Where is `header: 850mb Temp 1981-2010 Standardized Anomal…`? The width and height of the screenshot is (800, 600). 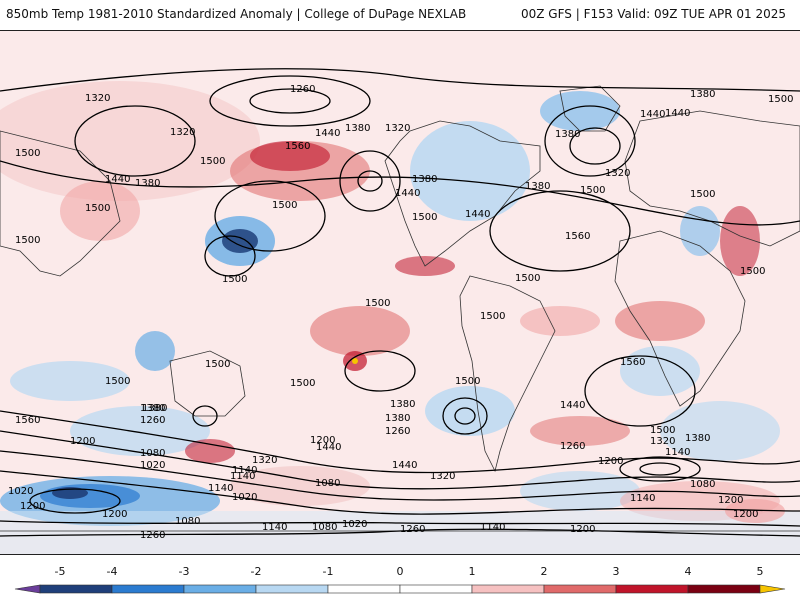
header: 850mb Temp 1981-2010 Standardized Anomal… is located at coordinates (400, 15).